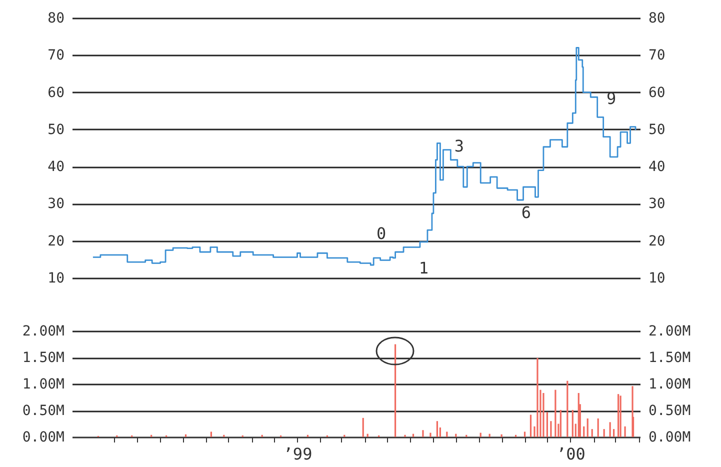 The height and width of the screenshot is (467, 721). What do you see at coordinates (669, 358) in the screenshot?
I see `y2-tick-label: 1.50M` at bounding box center [669, 358].